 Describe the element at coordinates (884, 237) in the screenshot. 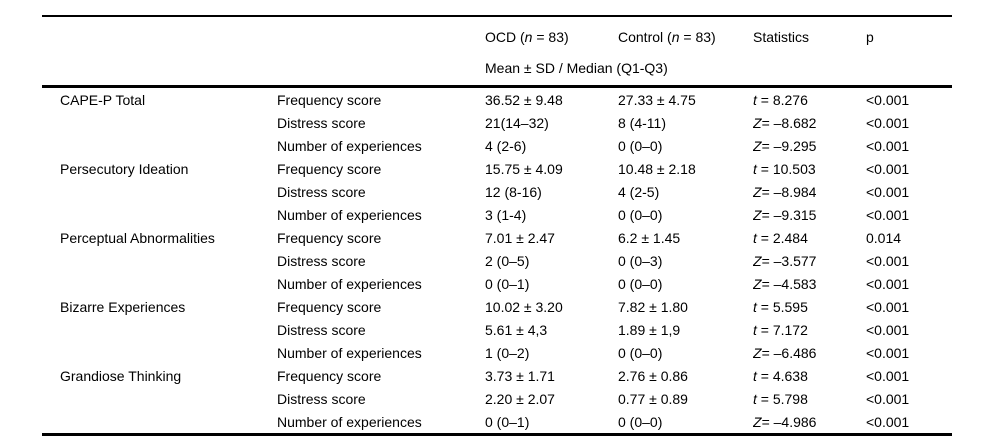

I see `cell-p-value: 0.014` at that location.